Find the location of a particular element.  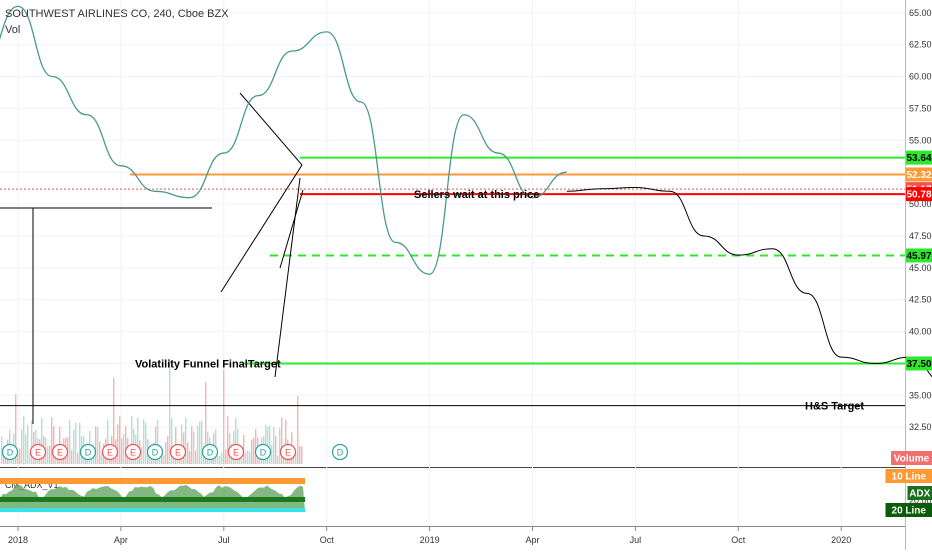

y-tick-label: 47.50 is located at coordinates (920, 236).